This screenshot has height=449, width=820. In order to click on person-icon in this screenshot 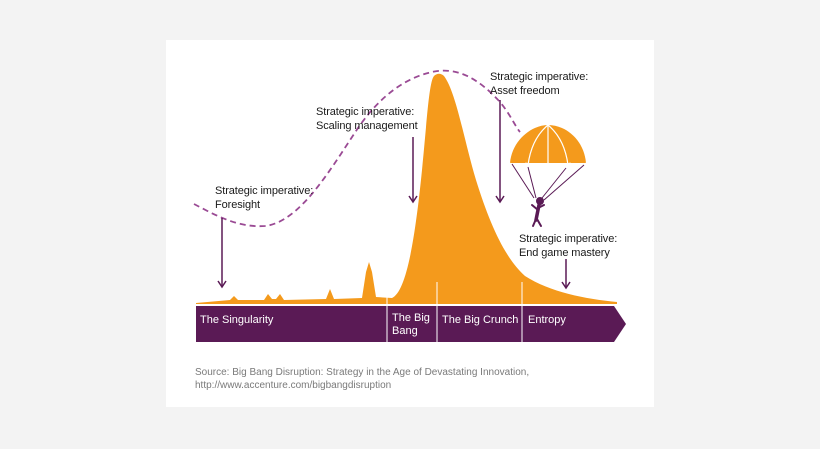, I will do `click(538, 212)`.